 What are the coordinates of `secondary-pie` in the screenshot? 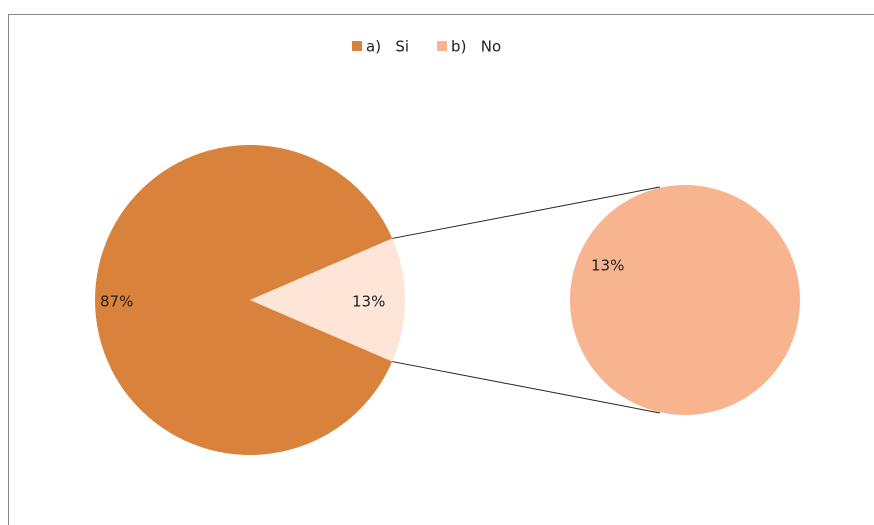 It's located at (685, 300).